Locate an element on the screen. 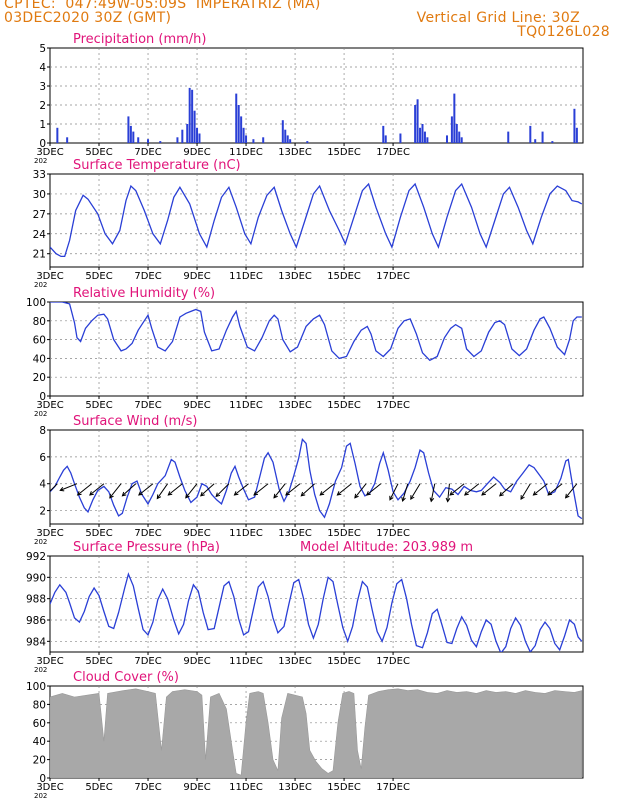 This screenshot has width=618, height=800. y-tick-label: 2 is located at coordinates (42, 106).